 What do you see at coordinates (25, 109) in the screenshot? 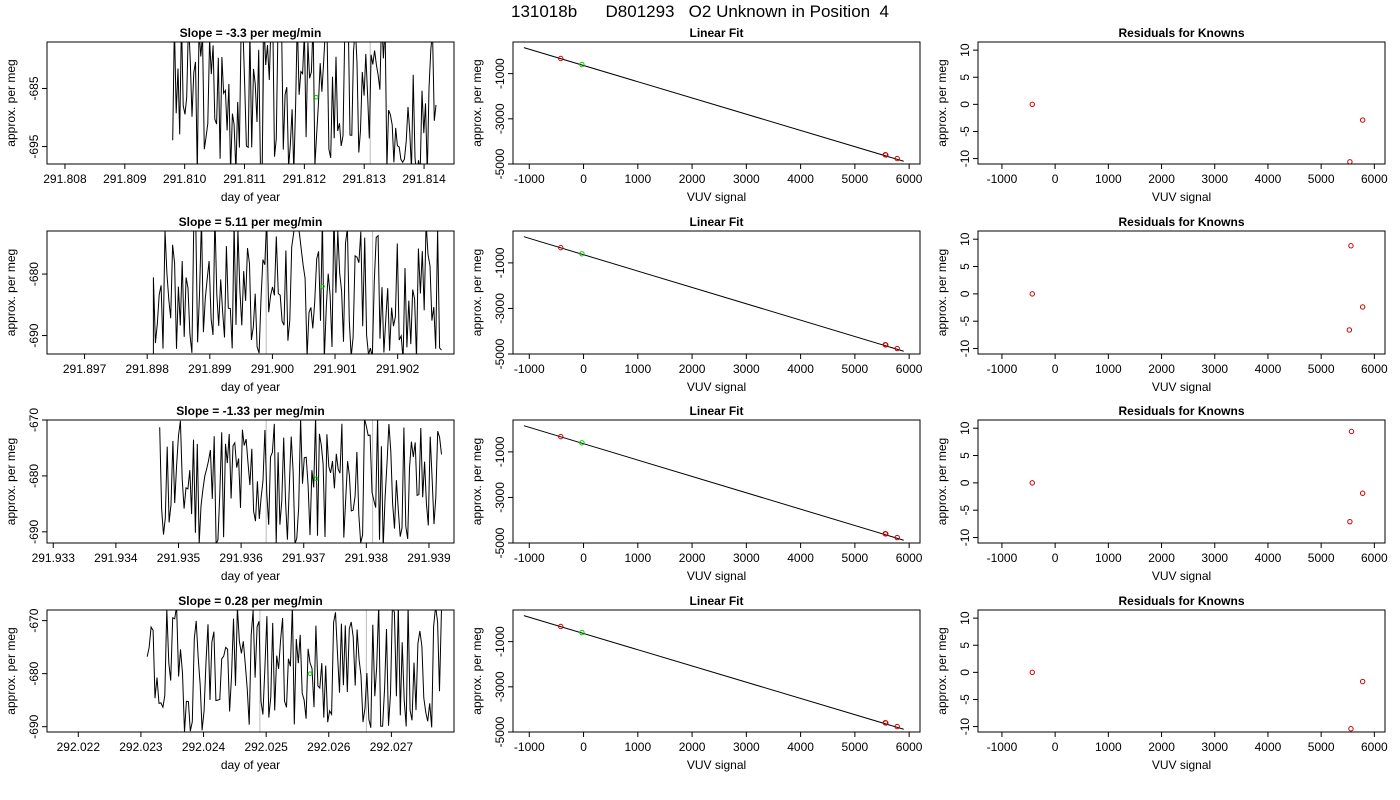
I see `y-axis: -685 -695 approx. per meg` at bounding box center [25, 109].